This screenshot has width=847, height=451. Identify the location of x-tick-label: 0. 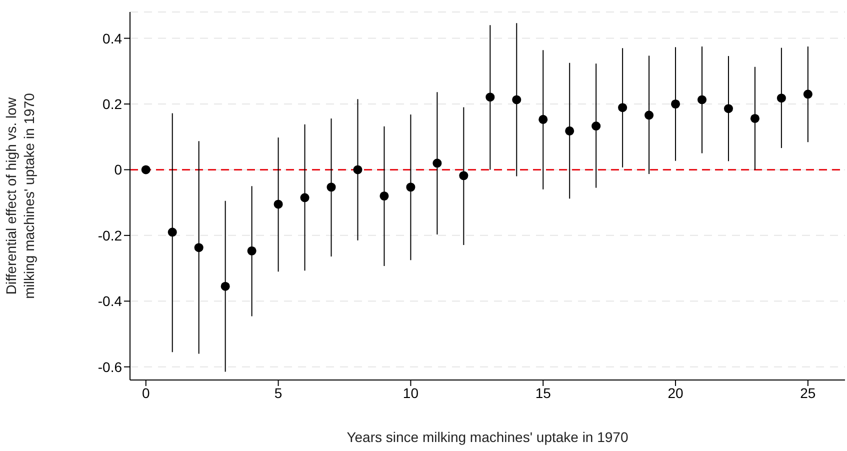
(146, 392).